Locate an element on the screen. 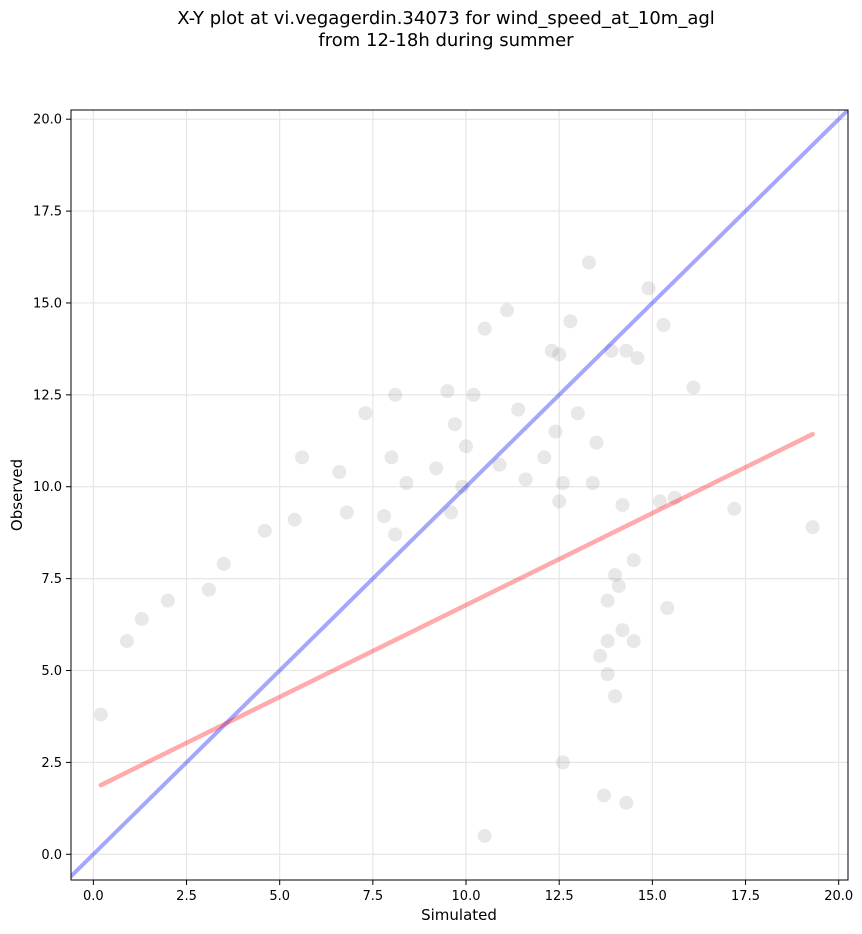 This screenshot has width=862, height=934. y-tick-label: 2.5 is located at coordinates (51, 763).